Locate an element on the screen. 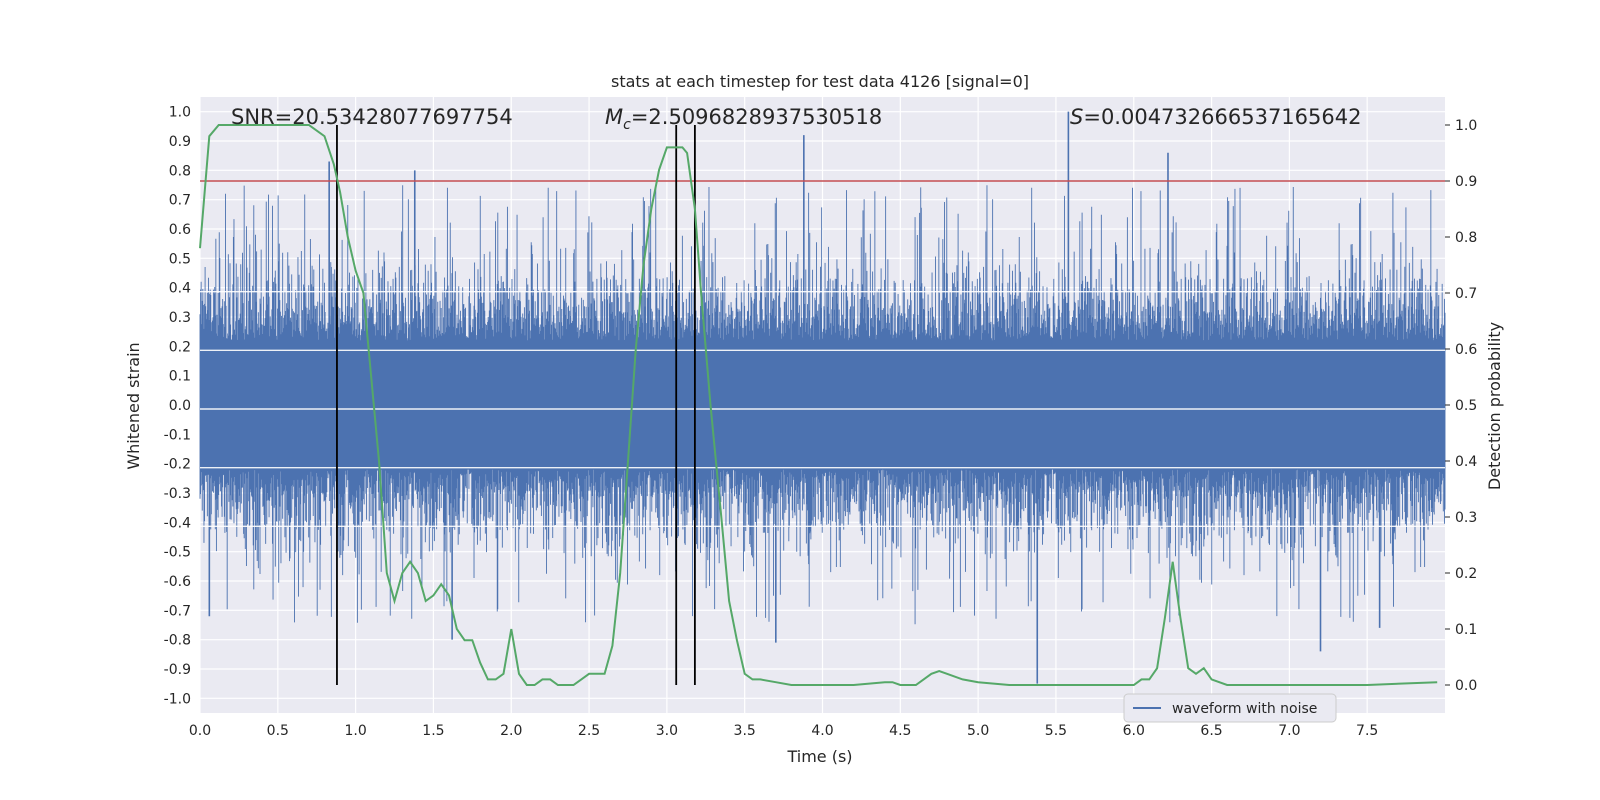  y-tick-label-left: -1.0 is located at coordinates (177, 699).